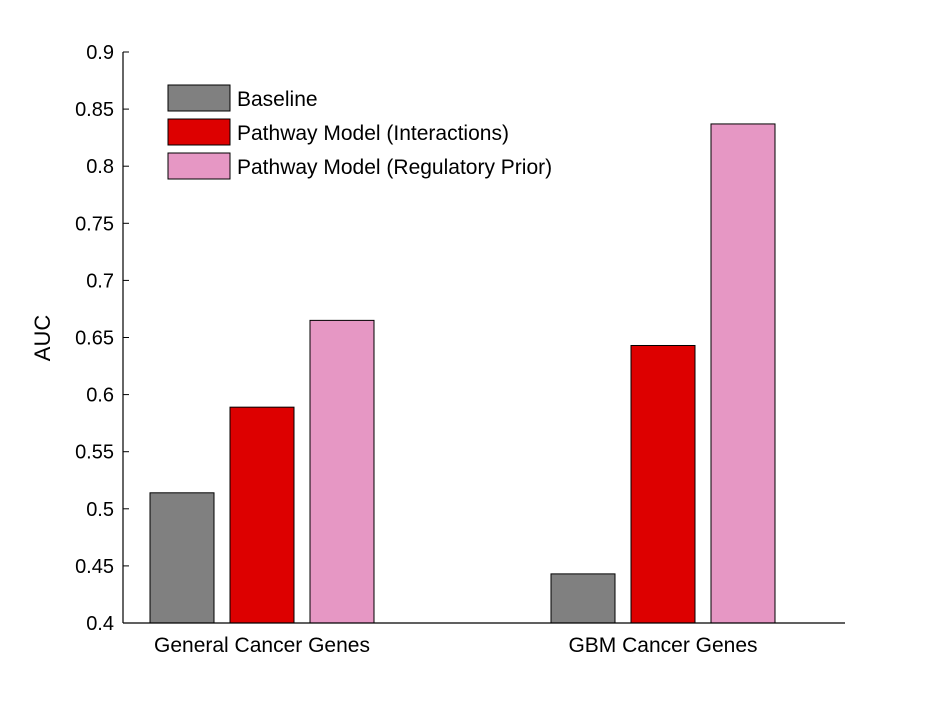 This screenshot has height=702, width=933. I want to click on y-tick-label: 0.9, so click(100, 53).